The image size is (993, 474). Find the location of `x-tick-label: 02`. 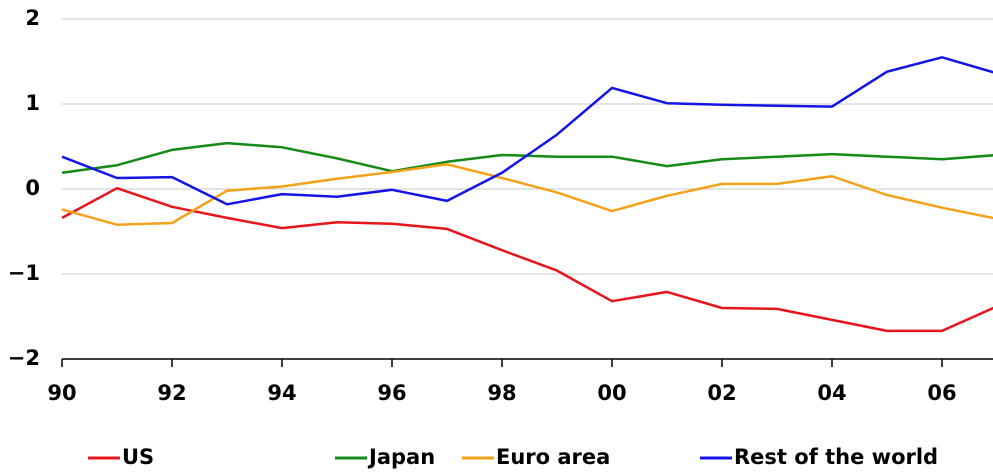

x-tick-label: 02 is located at coordinates (721, 393).